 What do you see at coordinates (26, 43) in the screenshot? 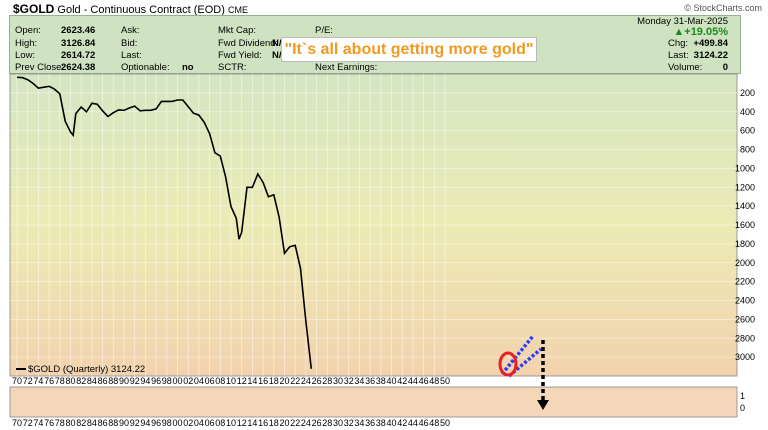
I see `high-label: High:` at bounding box center [26, 43].